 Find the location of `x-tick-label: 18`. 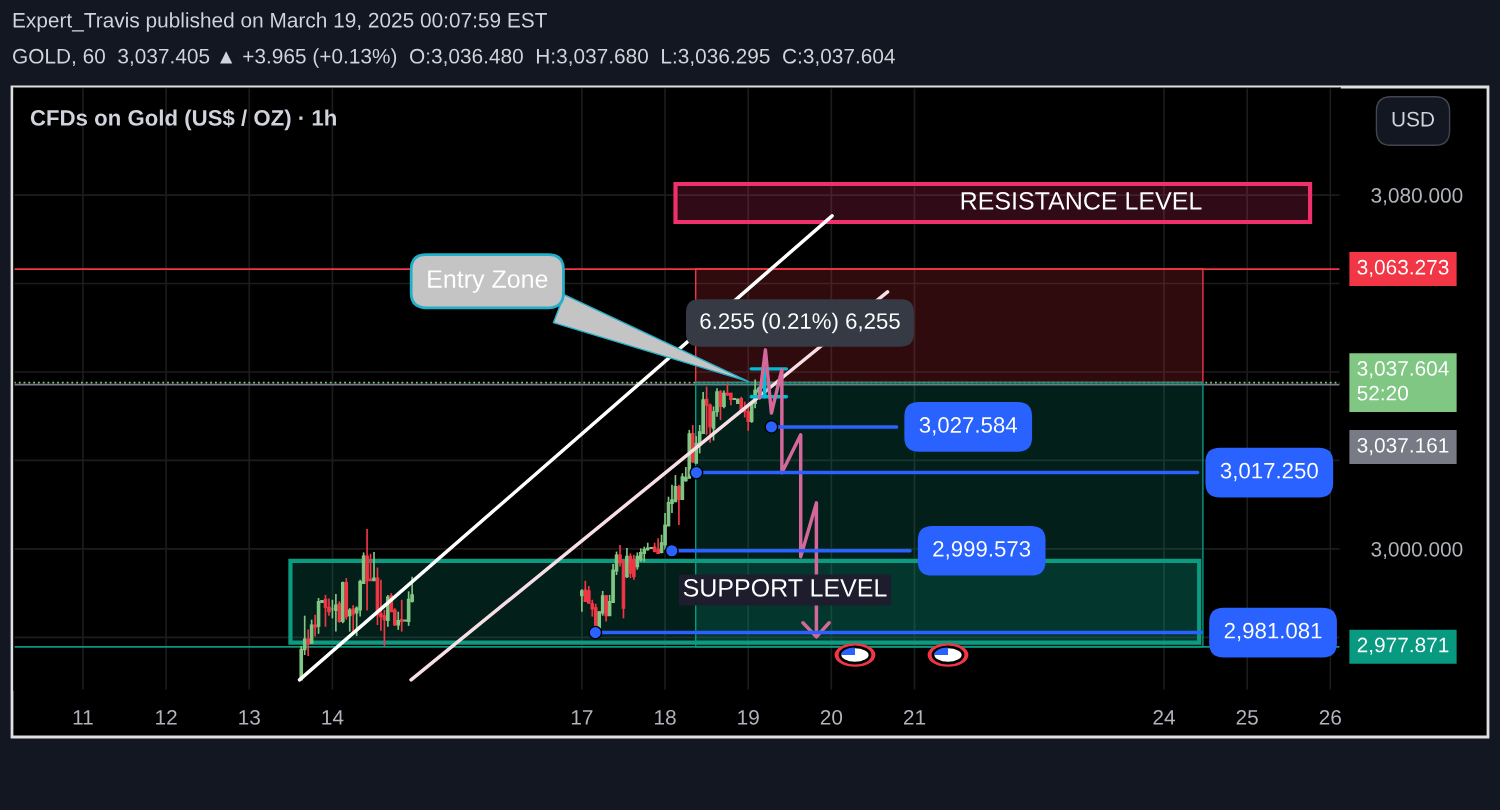

x-tick-label: 18 is located at coordinates (665, 717).